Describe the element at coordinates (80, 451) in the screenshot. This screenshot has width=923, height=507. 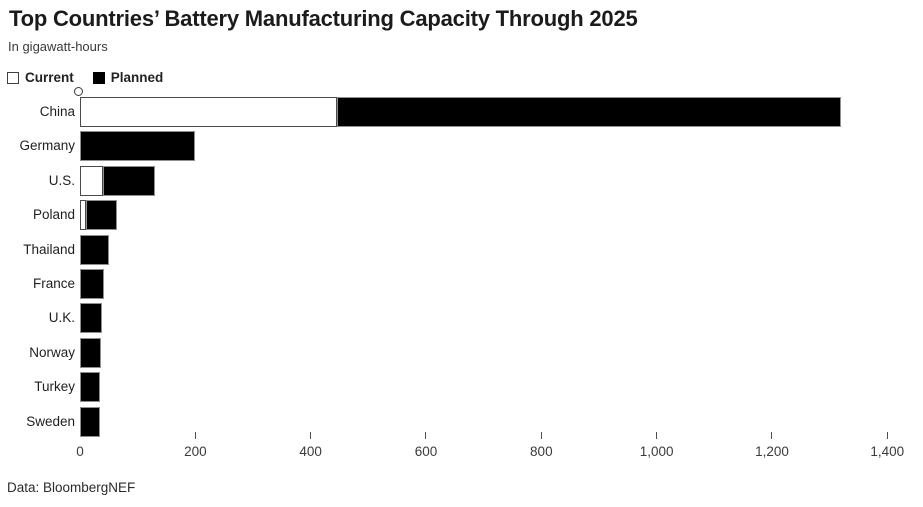
I see `x-tick-label-0: 0` at that location.